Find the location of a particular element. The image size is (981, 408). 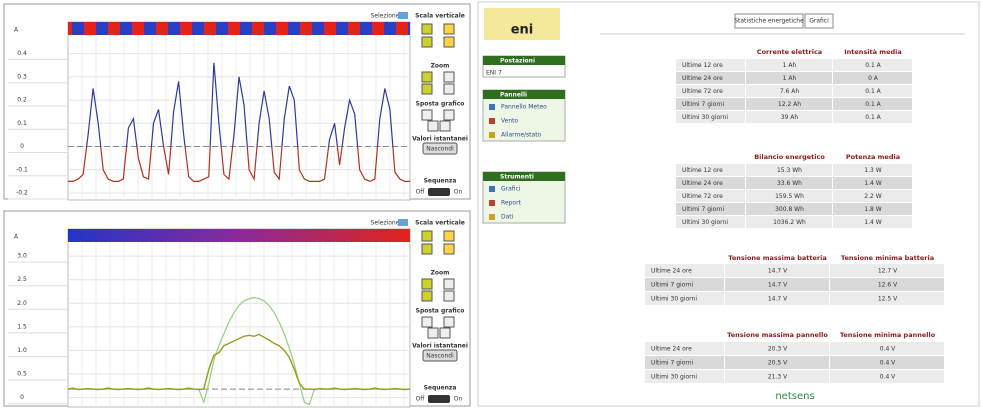

color-bar is located at coordinates (239, 28).